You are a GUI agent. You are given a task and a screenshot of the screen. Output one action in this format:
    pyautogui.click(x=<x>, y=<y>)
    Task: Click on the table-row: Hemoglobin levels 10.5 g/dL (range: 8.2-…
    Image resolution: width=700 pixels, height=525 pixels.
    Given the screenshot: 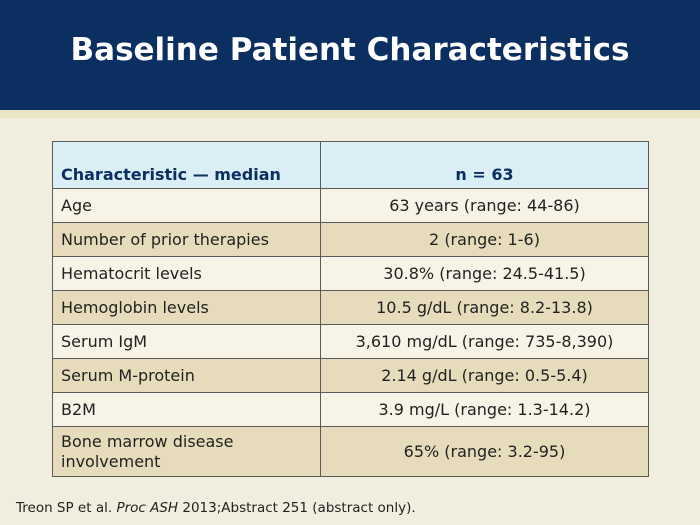 What is the action you would take?
    pyautogui.click(x=350, y=307)
    